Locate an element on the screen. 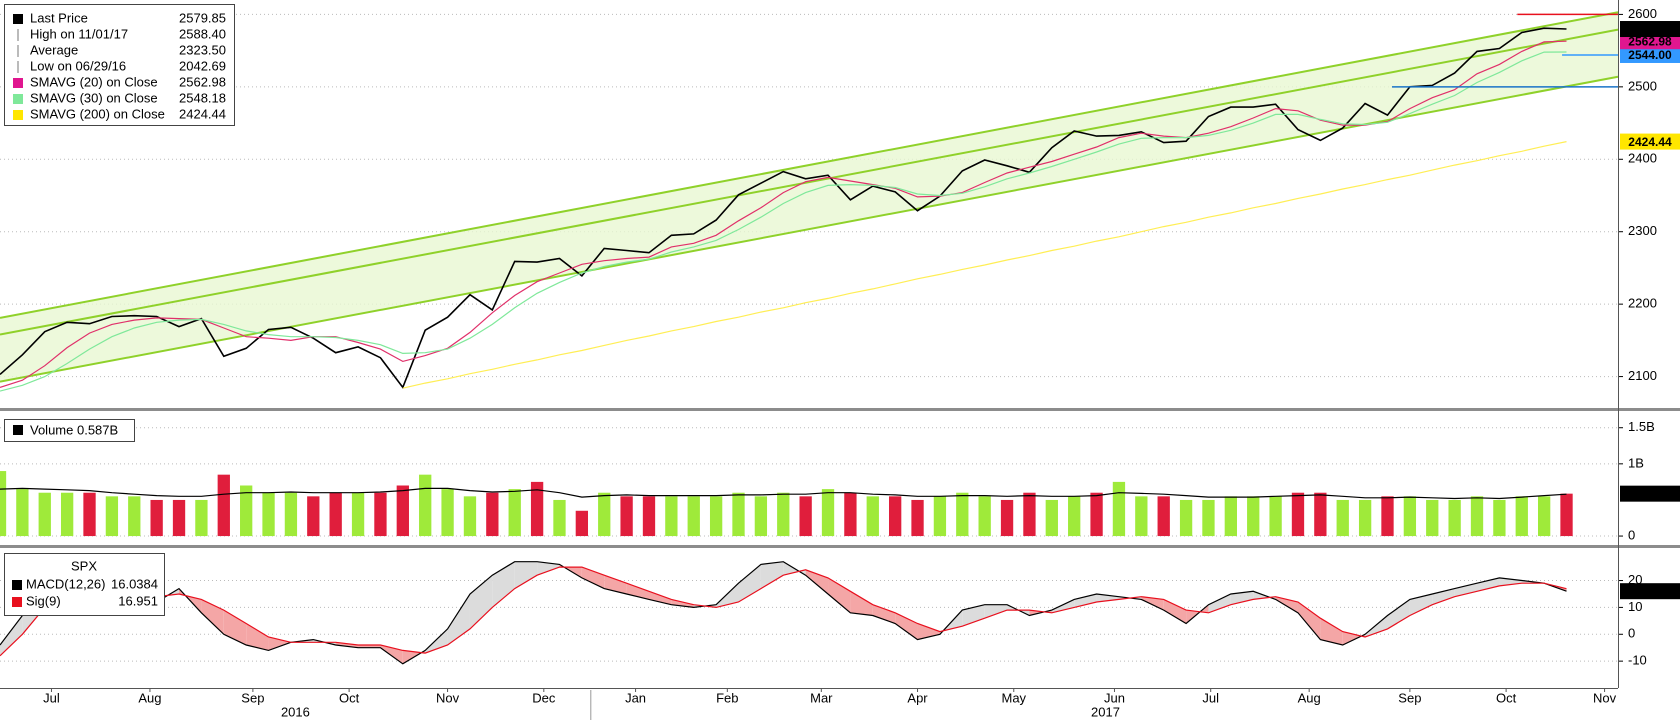 The image size is (1680, 720). price-tag-label: 0.587B is located at coordinates (1650, 494).